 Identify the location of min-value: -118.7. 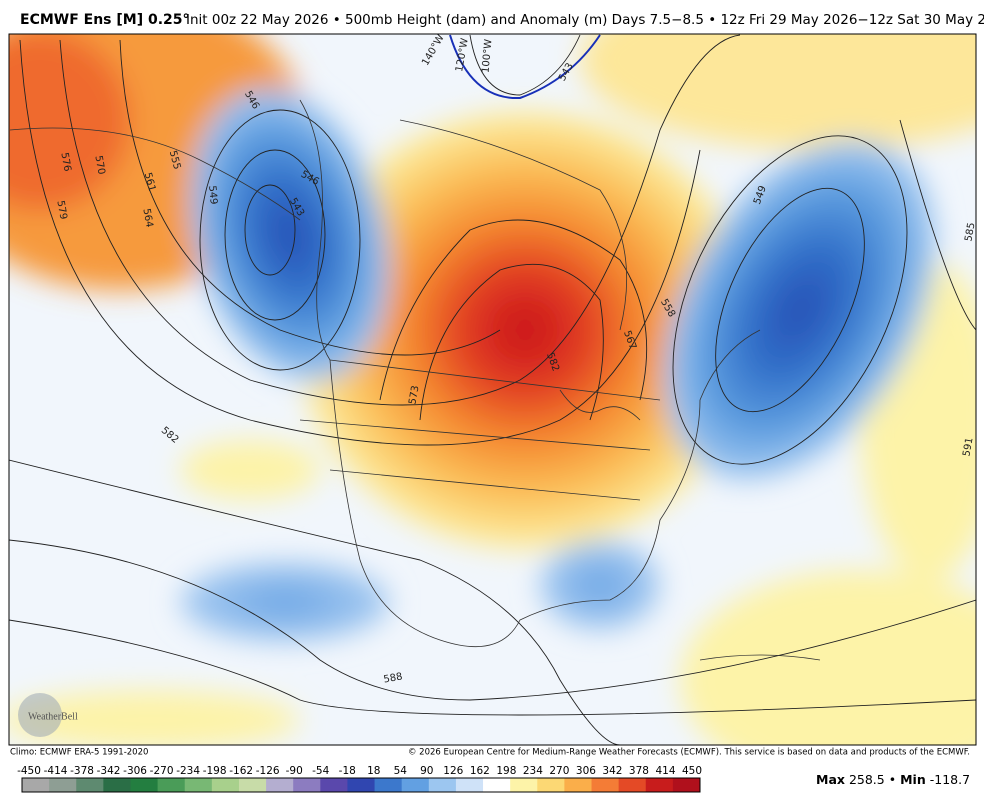
(950, 779).